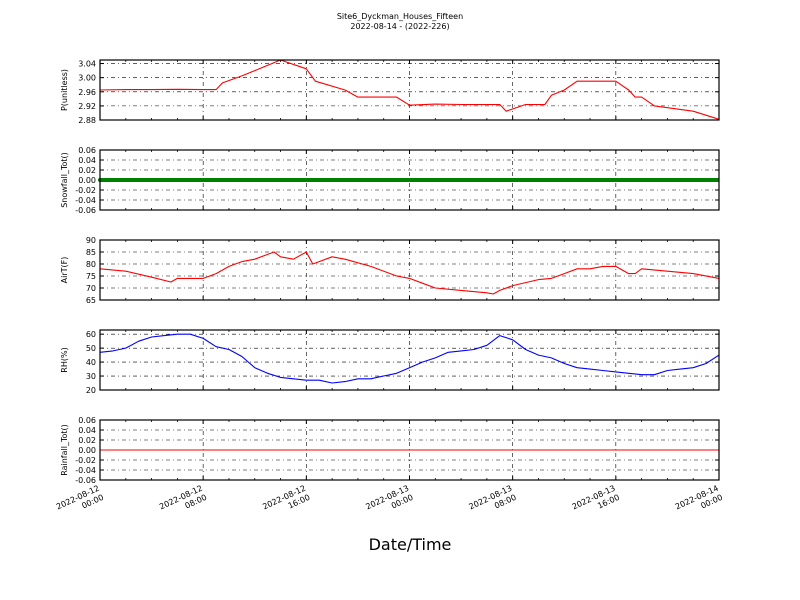 This screenshot has width=800, height=600. What do you see at coordinates (410, 544) in the screenshot?
I see `x-axis-label: Date/Time` at bounding box center [410, 544].